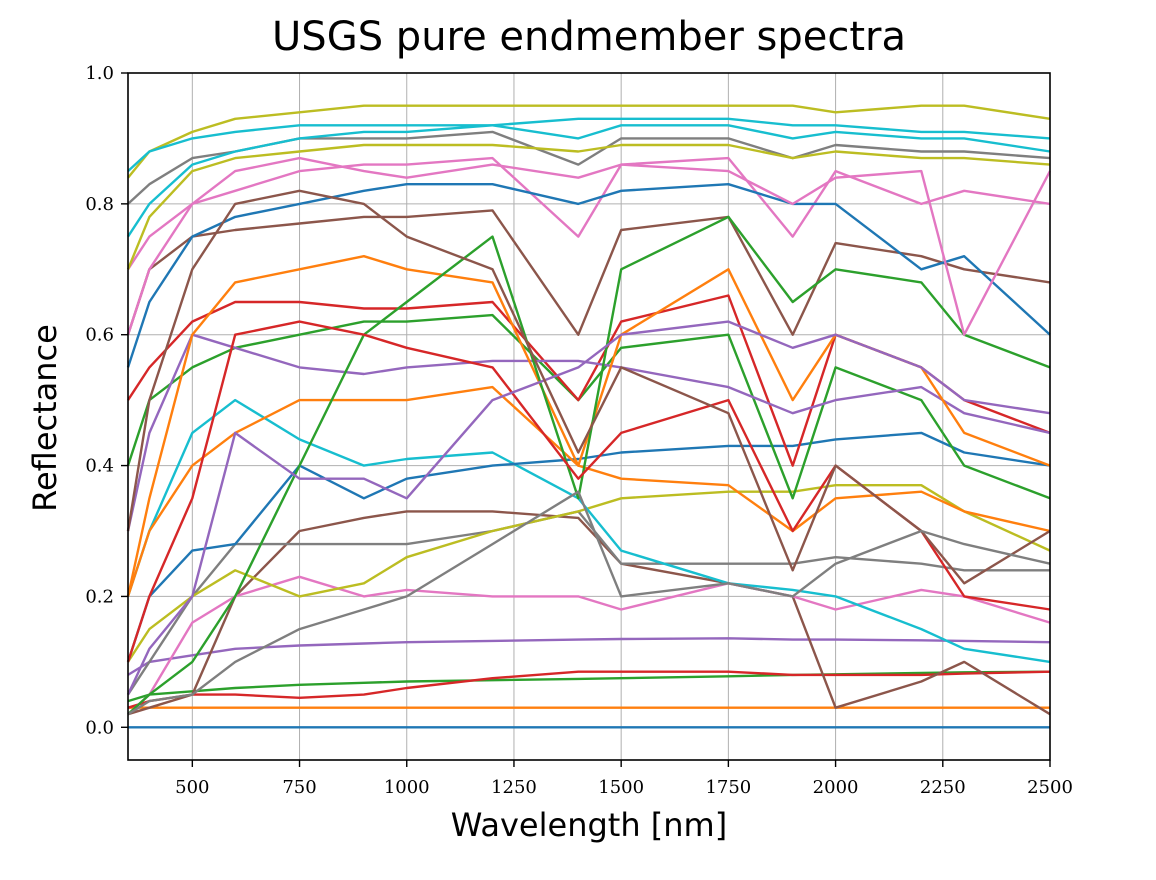 This screenshot has width=1156, height=880. What do you see at coordinates (621, 787) in the screenshot?
I see `x-tick-label: 1500` at bounding box center [621, 787].